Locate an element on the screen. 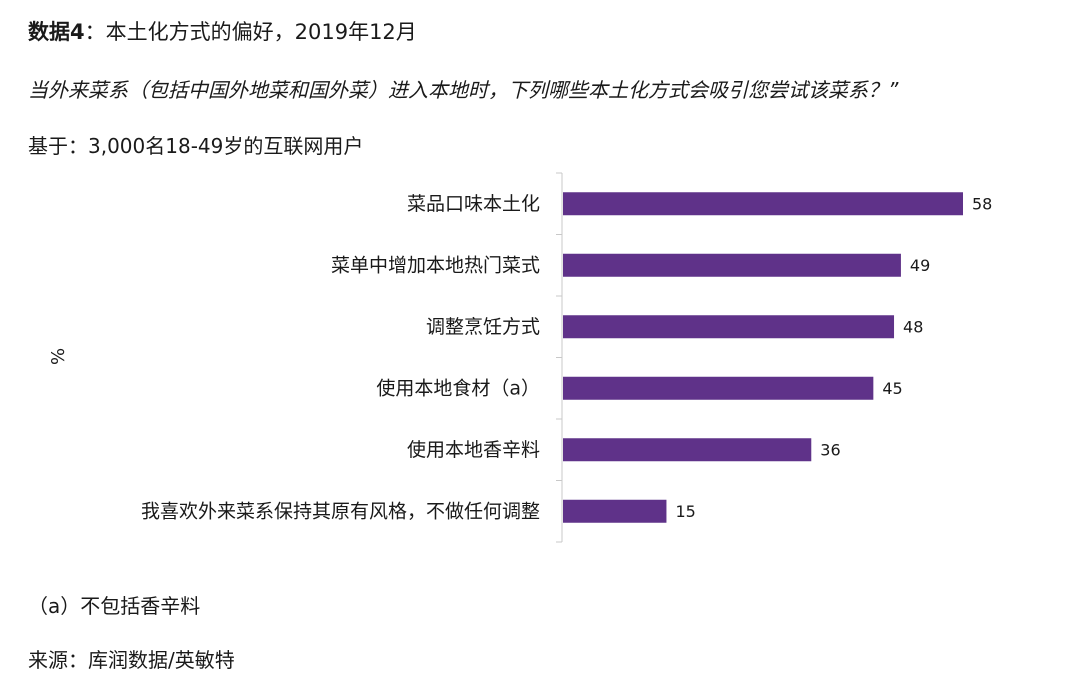 Image resolution: width=1080 pixels, height=680 pixels. category-label: 使用本地食材（a） is located at coordinates (458, 388).